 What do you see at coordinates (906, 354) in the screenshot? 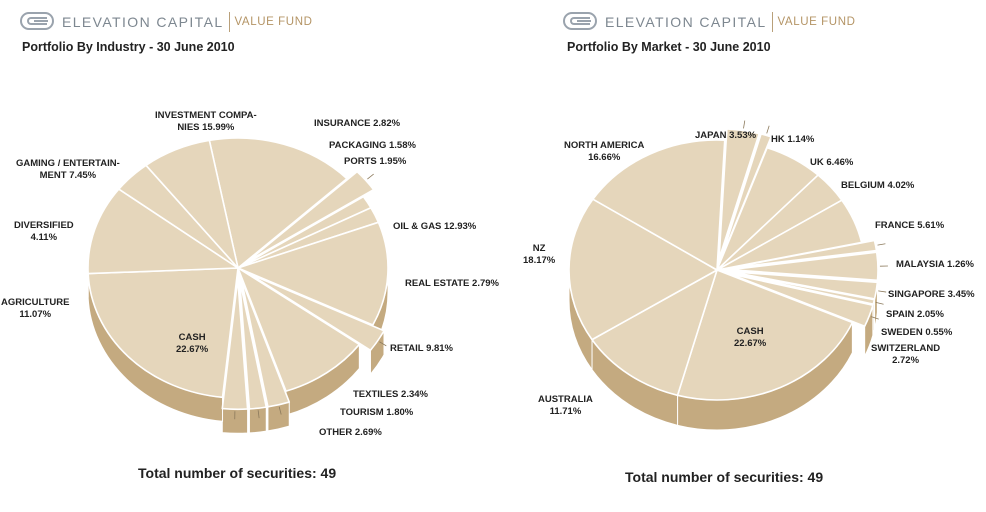
I see `slice-label-switzerland: SWITZERLAND 2.72%` at bounding box center [906, 354].